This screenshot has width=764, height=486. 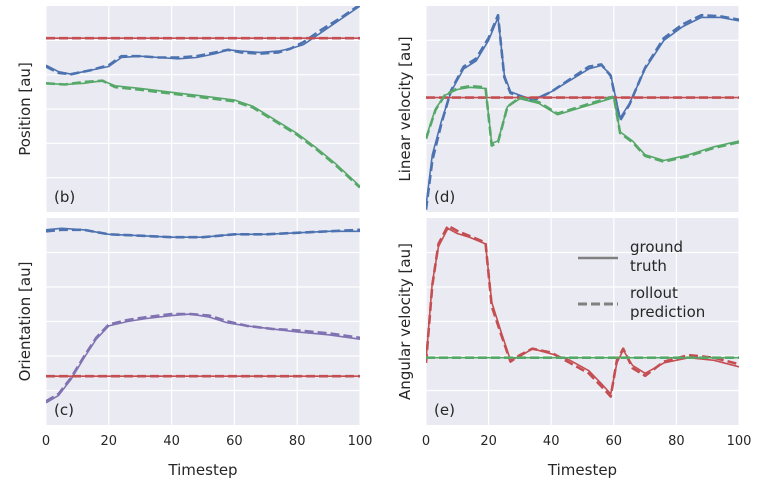 I want to click on legend-label: prediction, so click(x=667, y=312).